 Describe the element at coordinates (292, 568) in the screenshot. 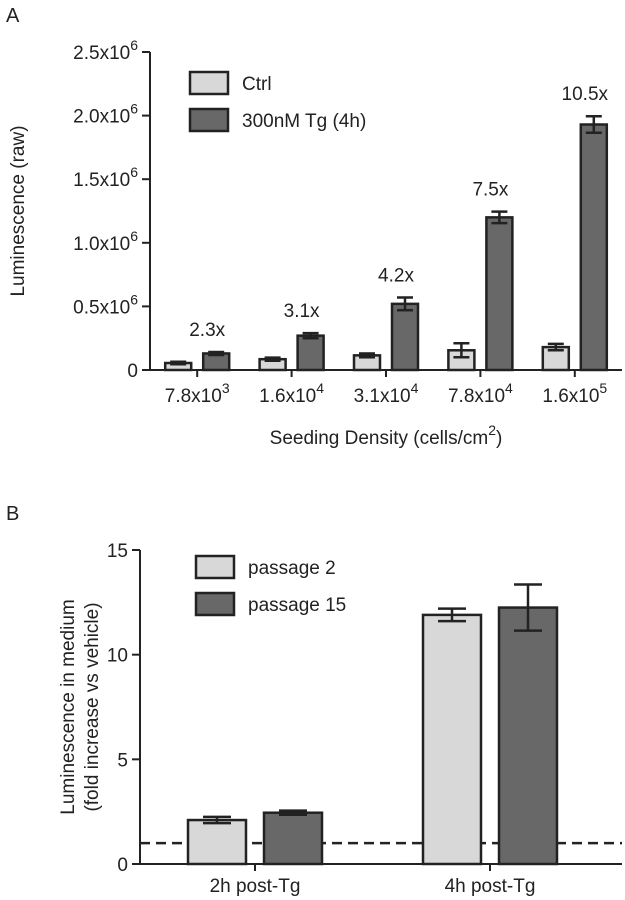

I see `legend-label: passage 2` at that location.